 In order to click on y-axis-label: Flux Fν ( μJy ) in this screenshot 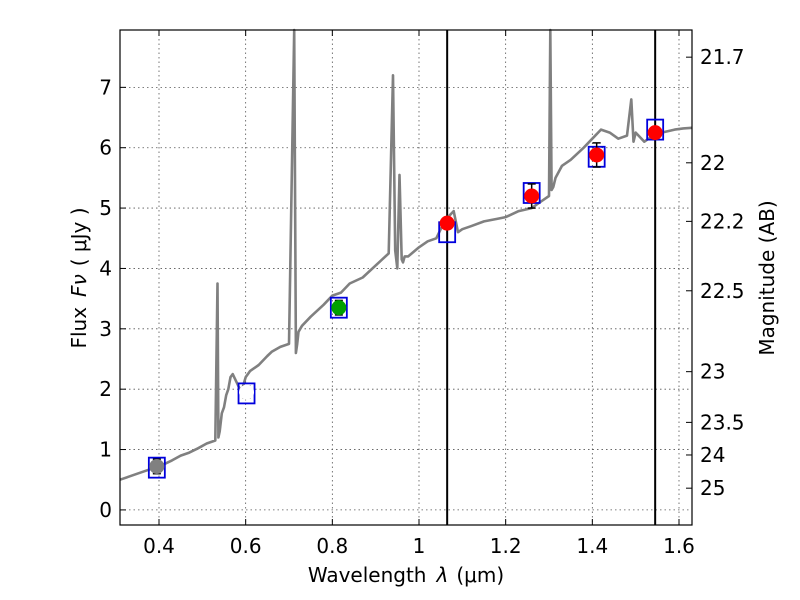, I will do `click(79, 277)`.